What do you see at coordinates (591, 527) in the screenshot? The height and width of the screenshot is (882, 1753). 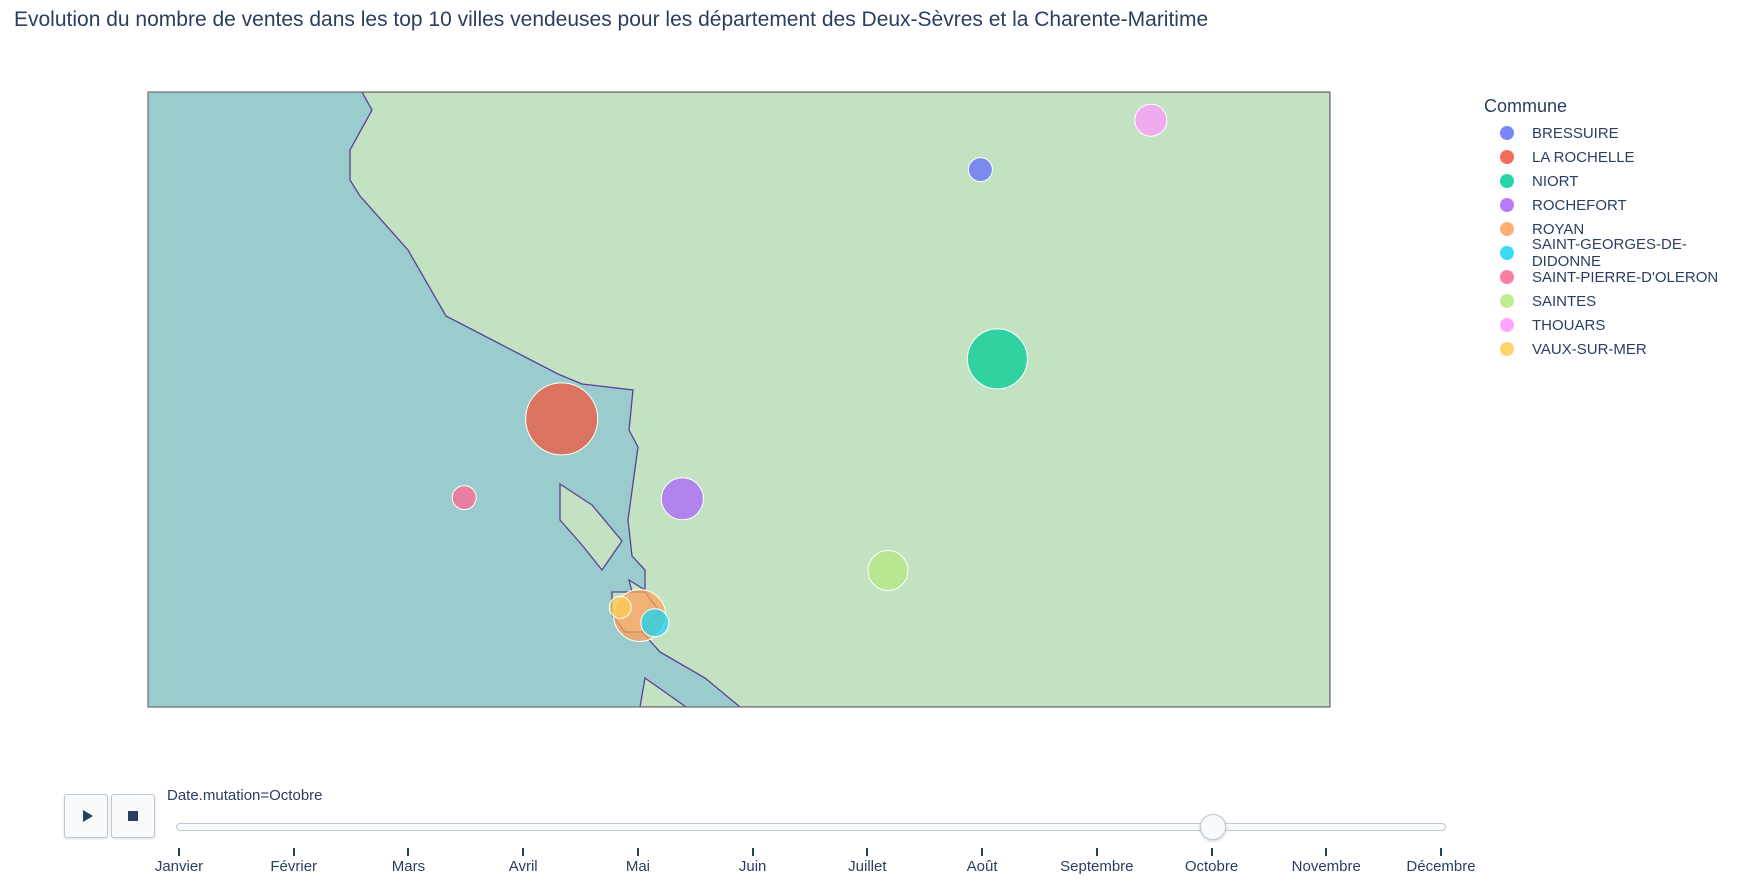 I see `island-oleron` at bounding box center [591, 527].